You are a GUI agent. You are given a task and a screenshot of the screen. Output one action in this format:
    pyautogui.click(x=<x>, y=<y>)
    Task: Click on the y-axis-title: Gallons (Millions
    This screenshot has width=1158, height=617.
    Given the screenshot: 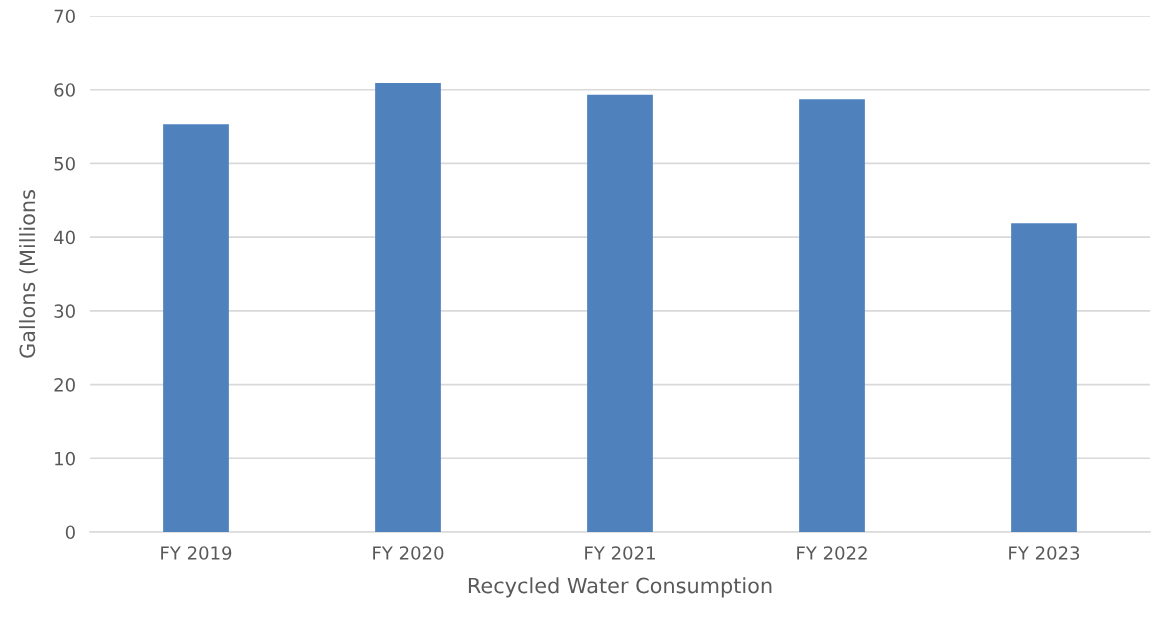 What is the action you would take?
    pyautogui.click(x=28, y=274)
    